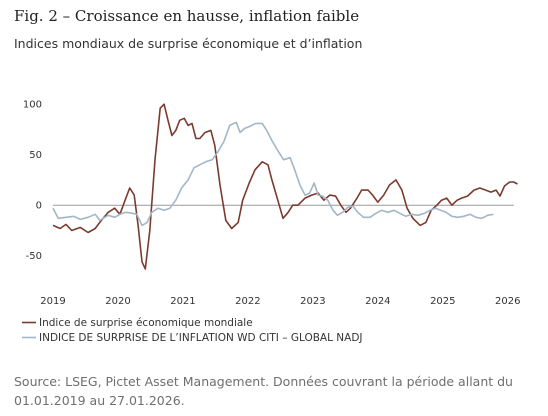 The width and height of the screenshot is (548, 416). I want to click on x-tick-label: 2020, so click(117, 301).